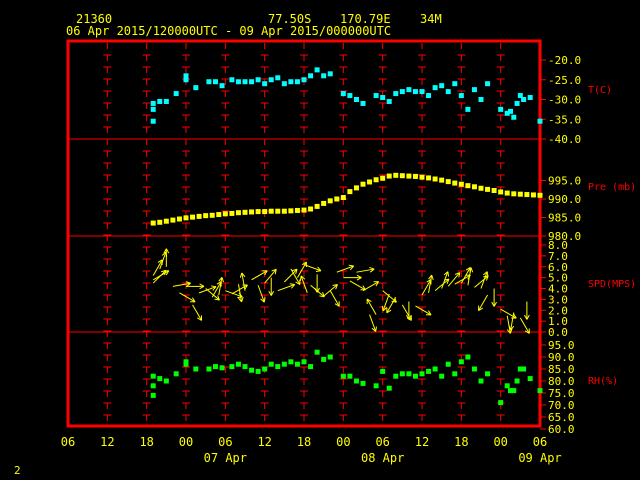 This screenshot has height=480, width=640. Describe the element at coordinates (564, 181) in the screenshot. I see `y-tick-label: 995.0` at that location.